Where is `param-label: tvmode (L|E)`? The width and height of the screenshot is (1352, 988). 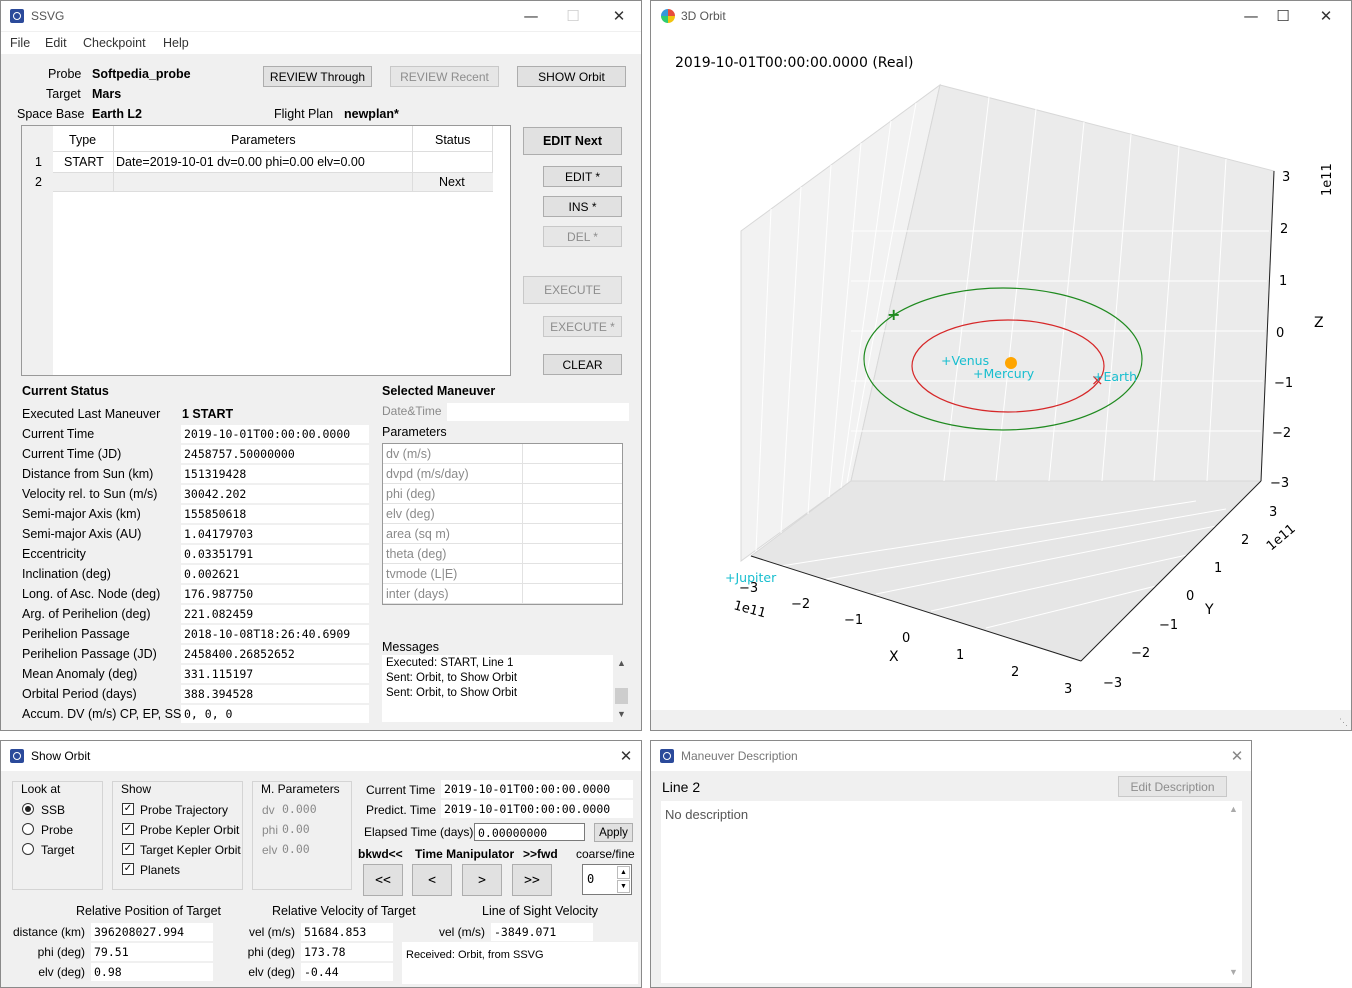 param-label: tvmode (L|E) is located at coordinates (422, 574).